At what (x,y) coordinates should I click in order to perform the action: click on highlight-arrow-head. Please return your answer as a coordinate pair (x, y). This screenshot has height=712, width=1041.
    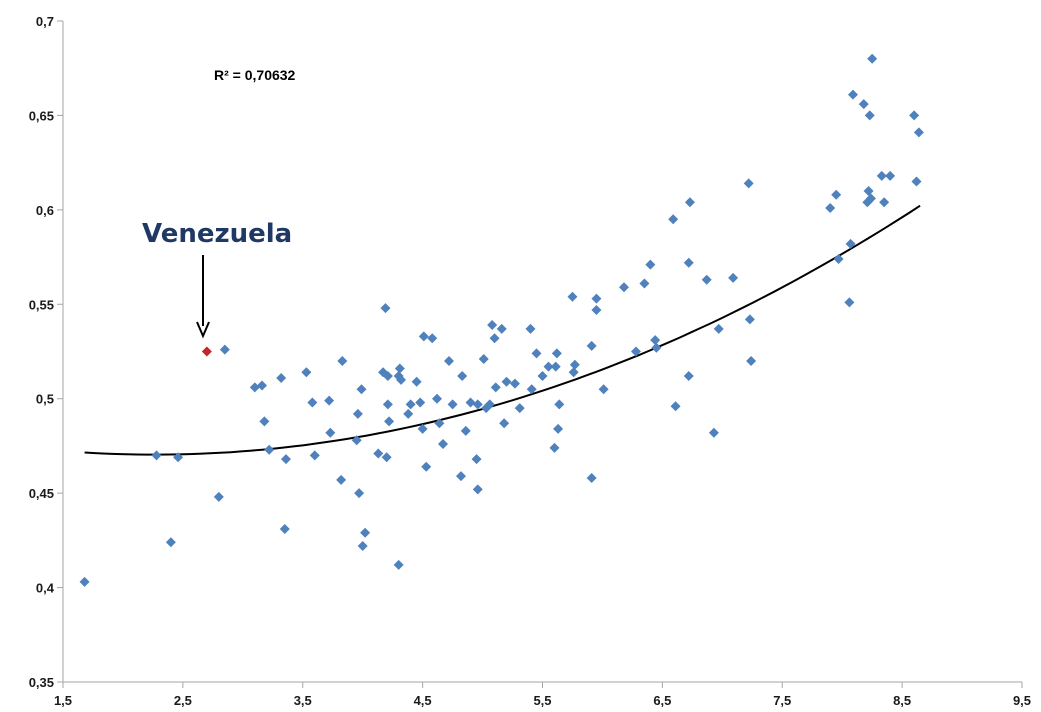
    Looking at the image, I should click on (203, 330).